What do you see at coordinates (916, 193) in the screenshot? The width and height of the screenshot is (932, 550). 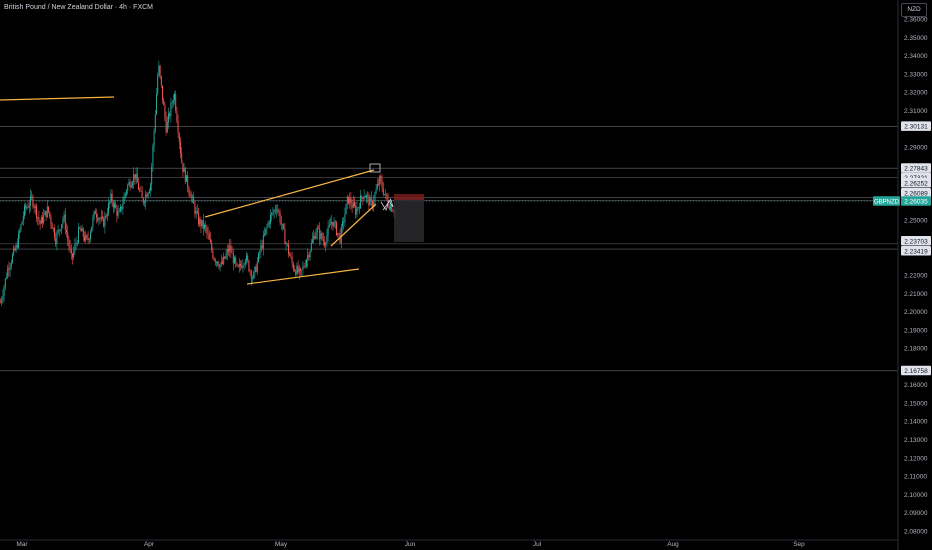 I see `price-label-level: 2.26089` at bounding box center [916, 193].